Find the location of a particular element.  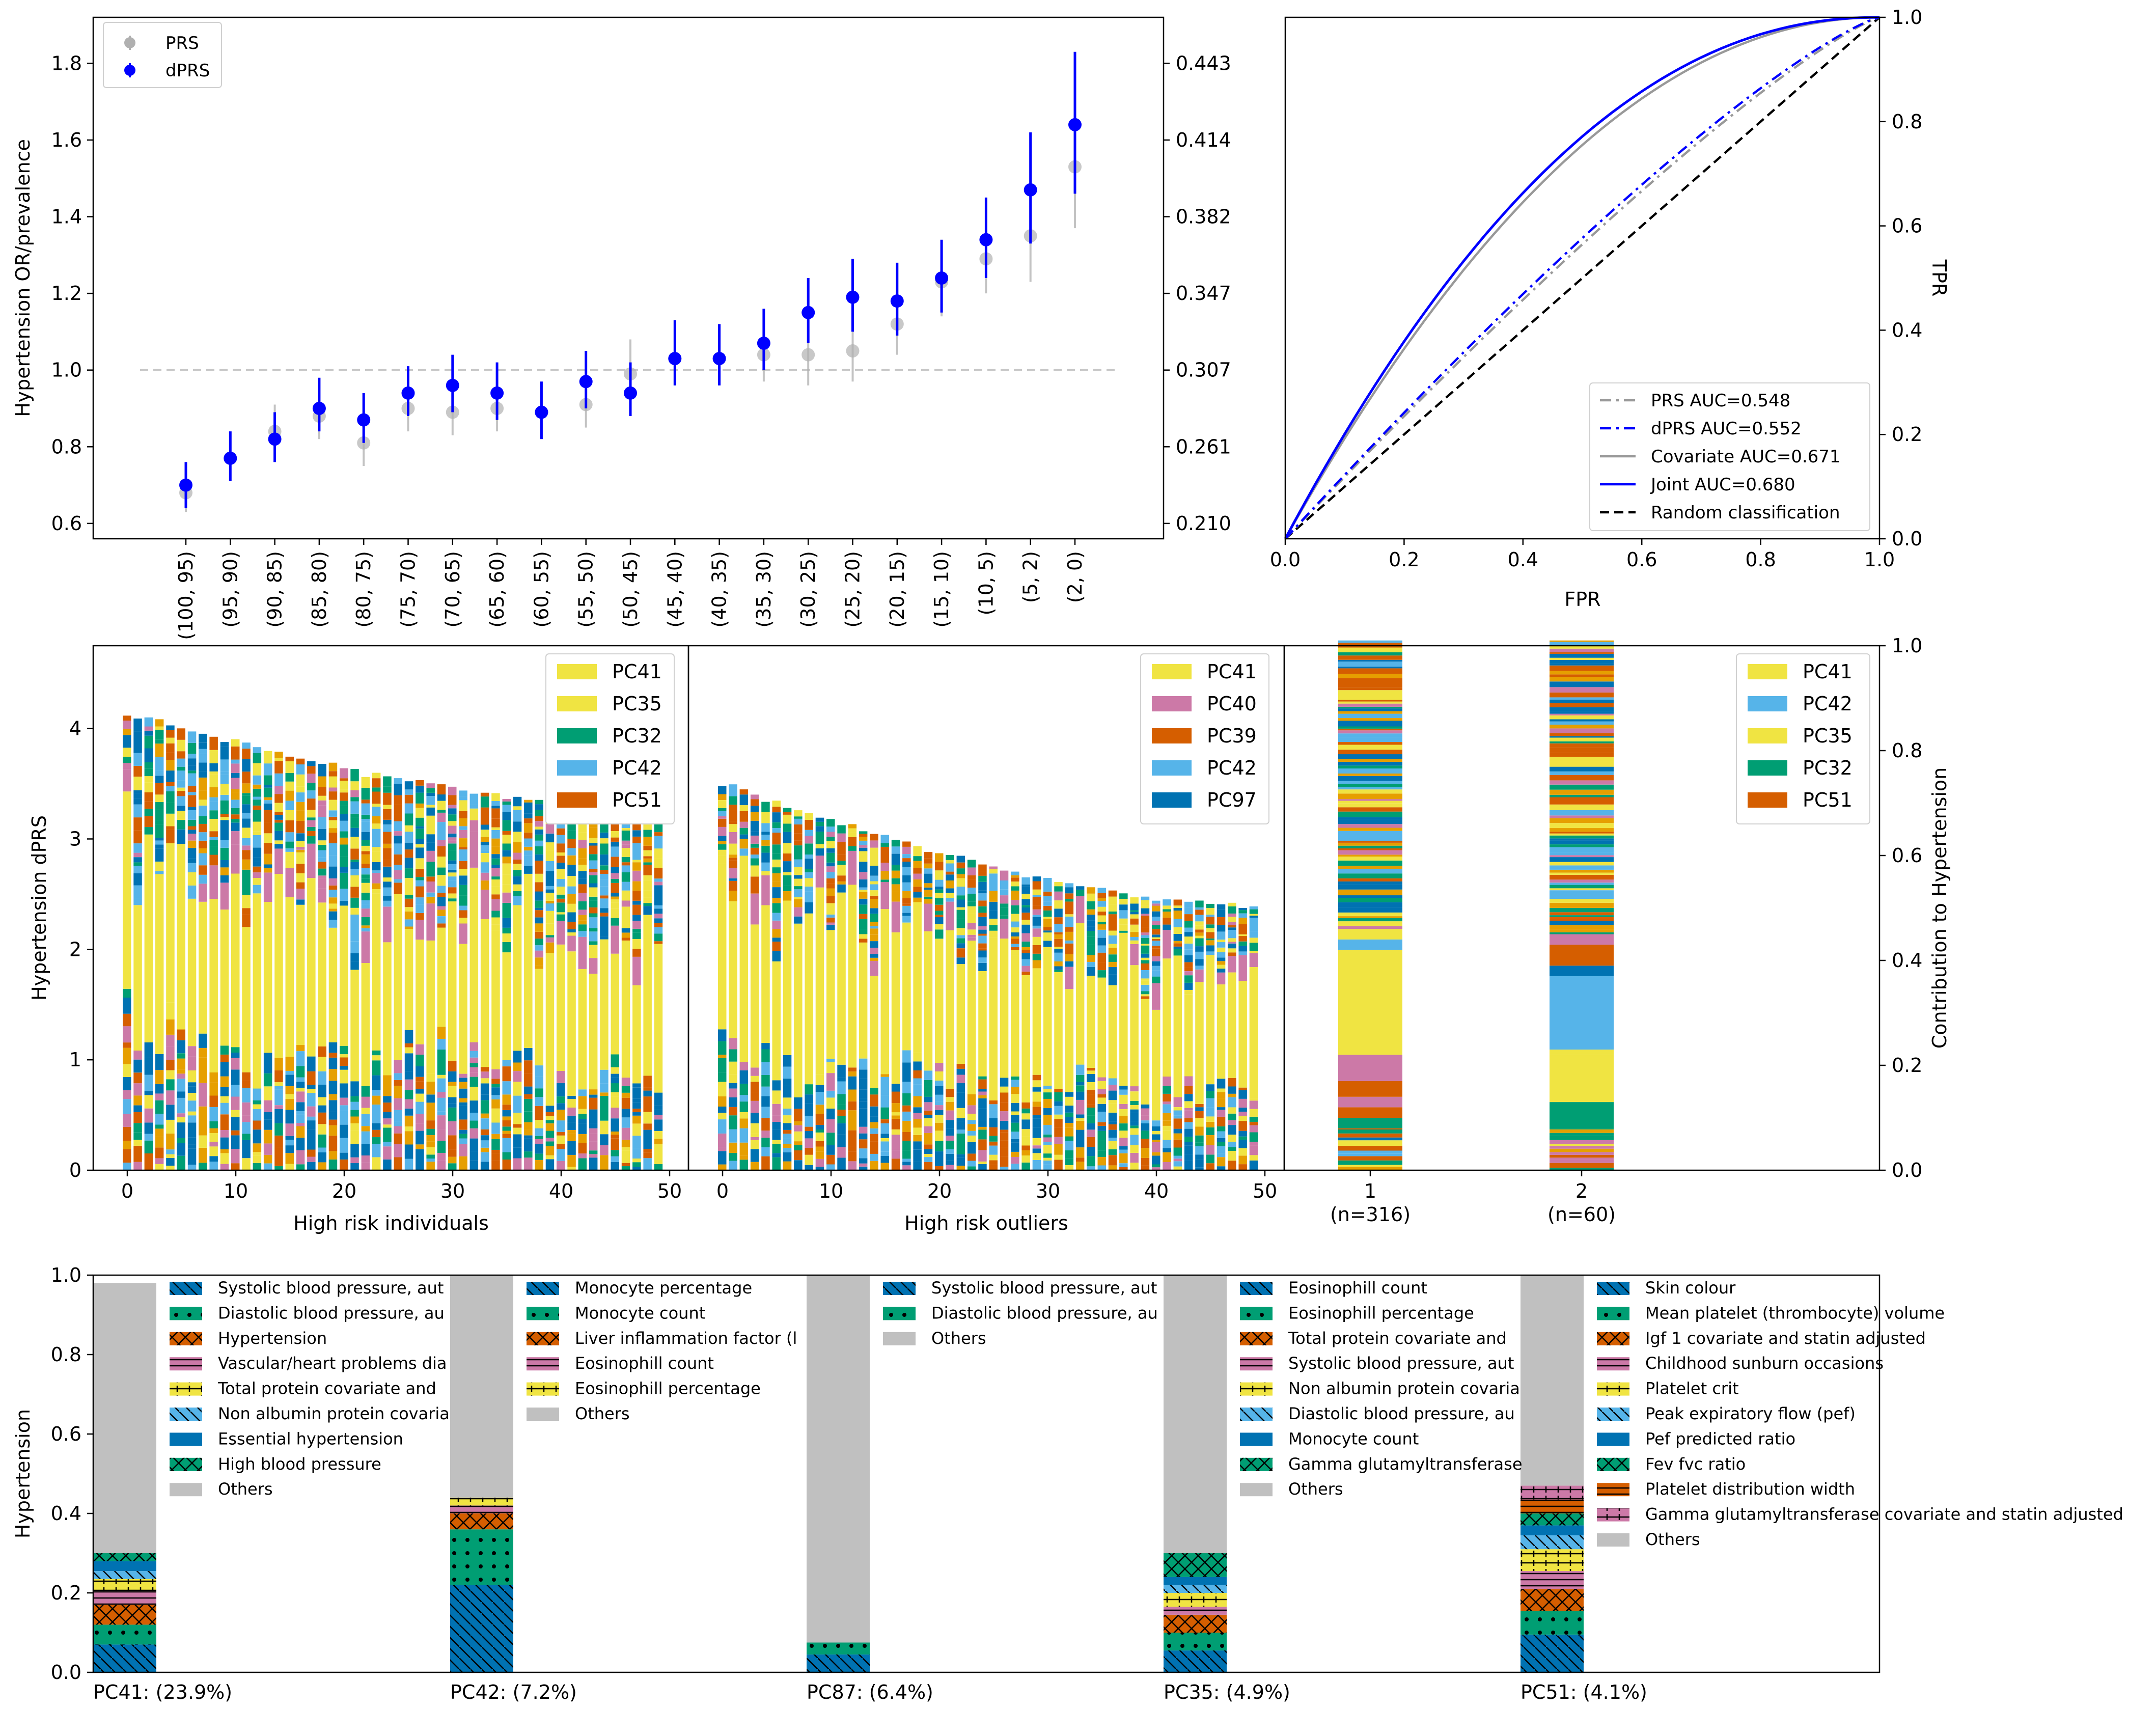

pc-legend-label: Diastolic blood pressure, au is located at coordinates (1044, 1312).